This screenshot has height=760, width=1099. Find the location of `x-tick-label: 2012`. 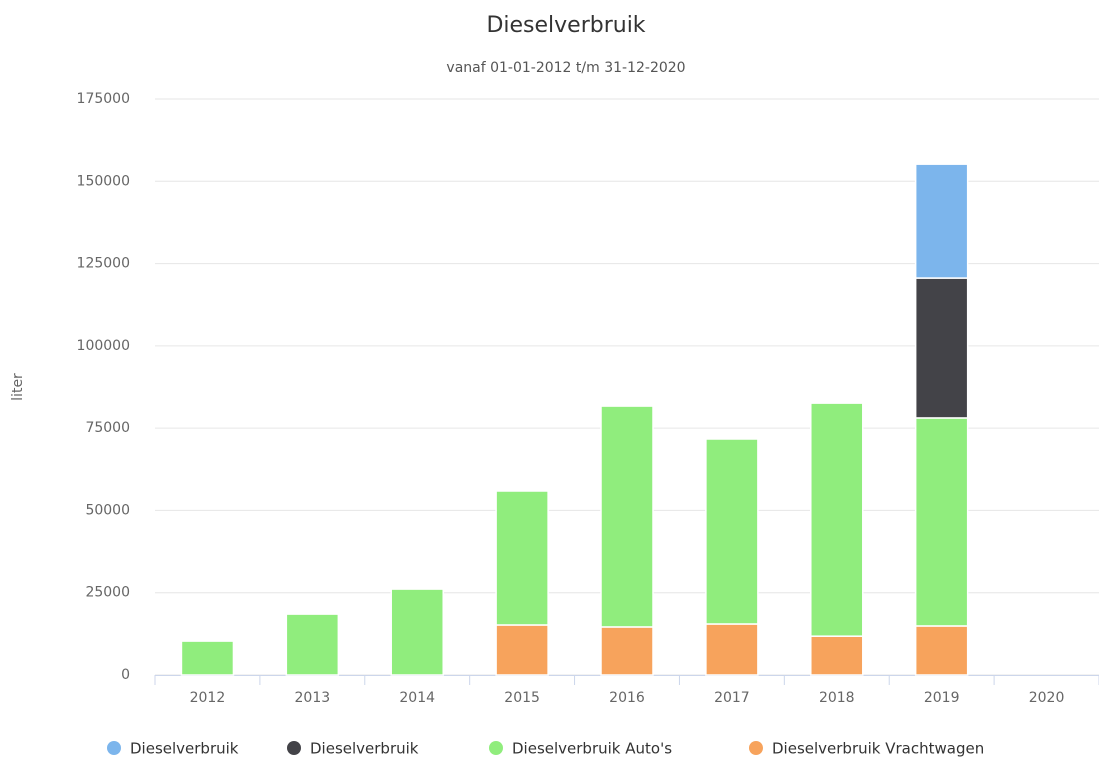

x-tick-label: 2012 is located at coordinates (208, 698).